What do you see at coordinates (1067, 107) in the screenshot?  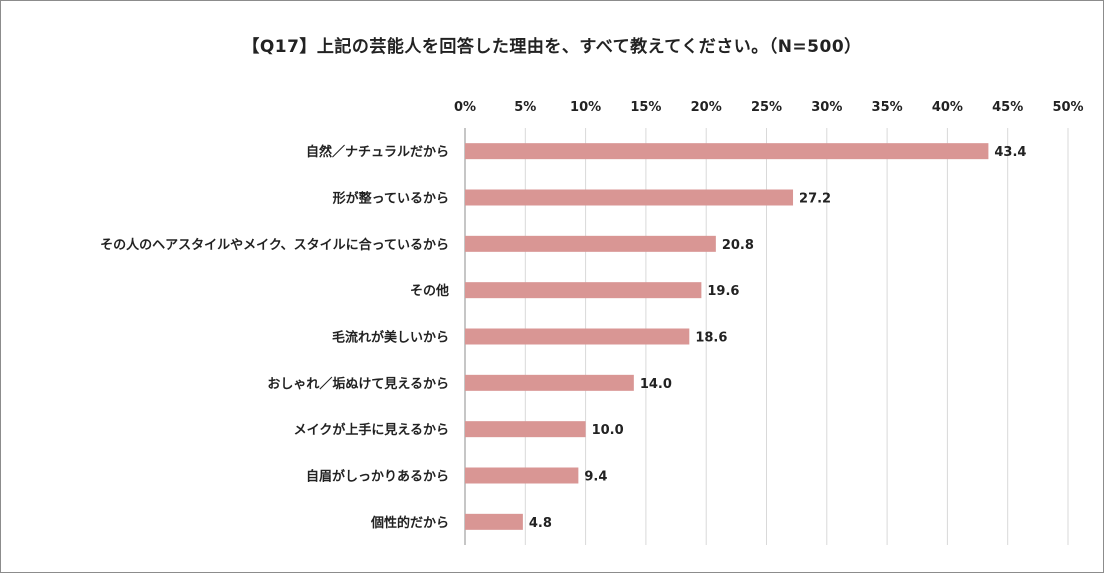 I see `x-tick-label: 50%` at bounding box center [1067, 107].